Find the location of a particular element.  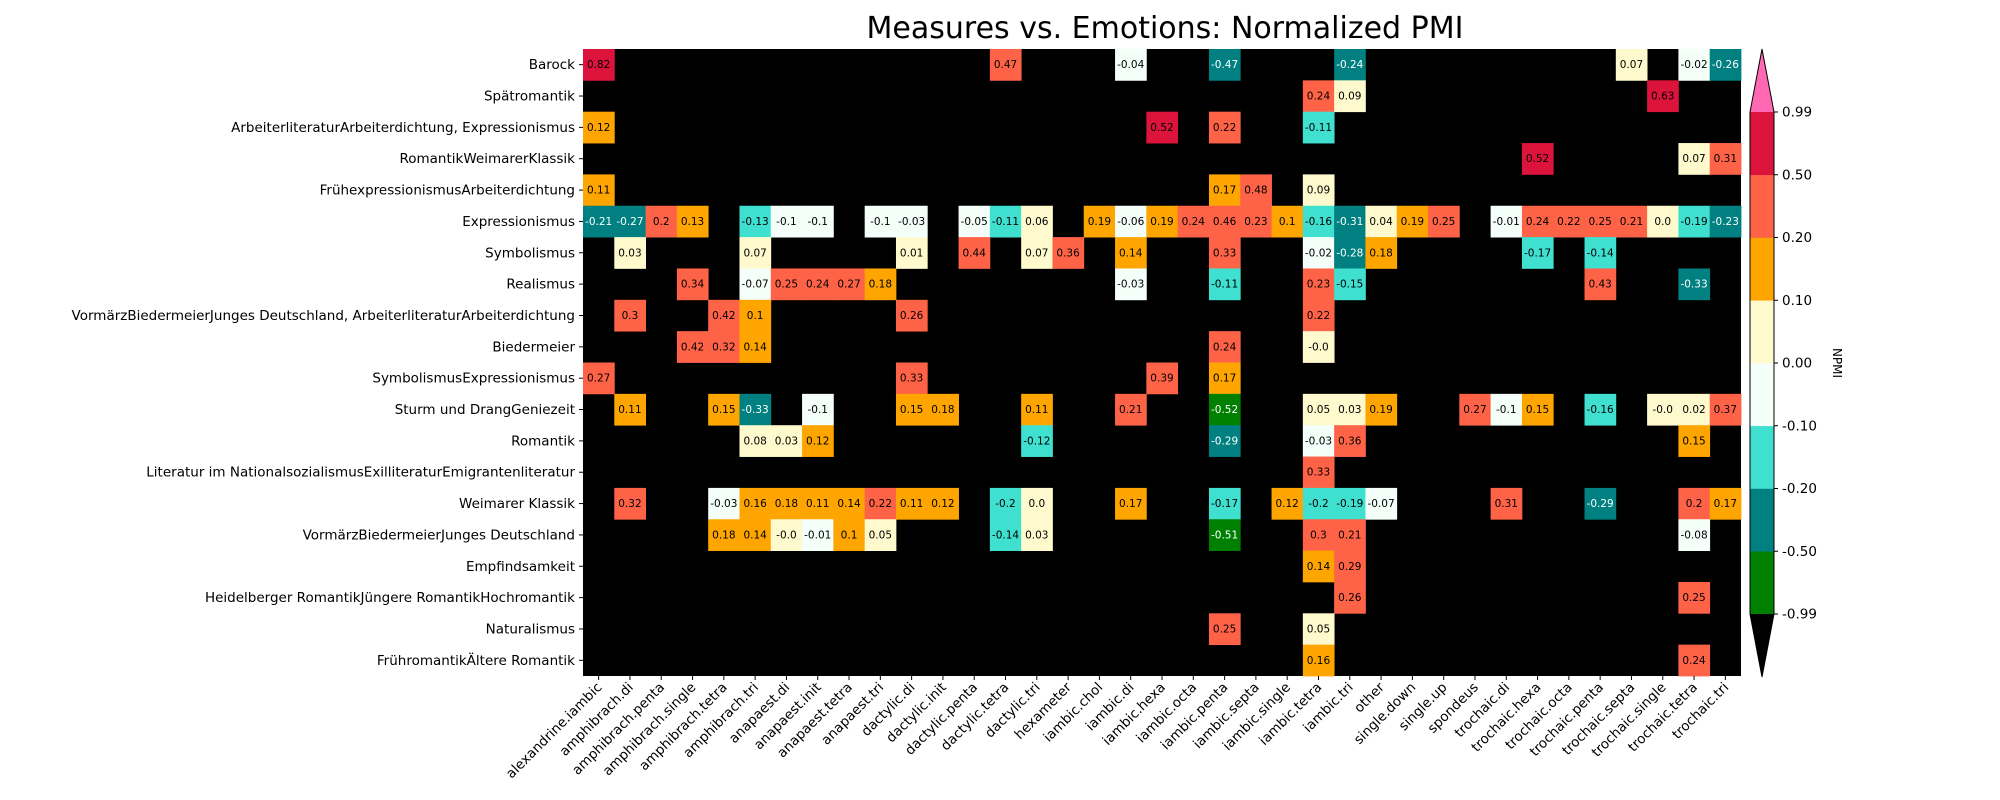

colorbar-tick-label: 0.99 is located at coordinates (1797, 113).